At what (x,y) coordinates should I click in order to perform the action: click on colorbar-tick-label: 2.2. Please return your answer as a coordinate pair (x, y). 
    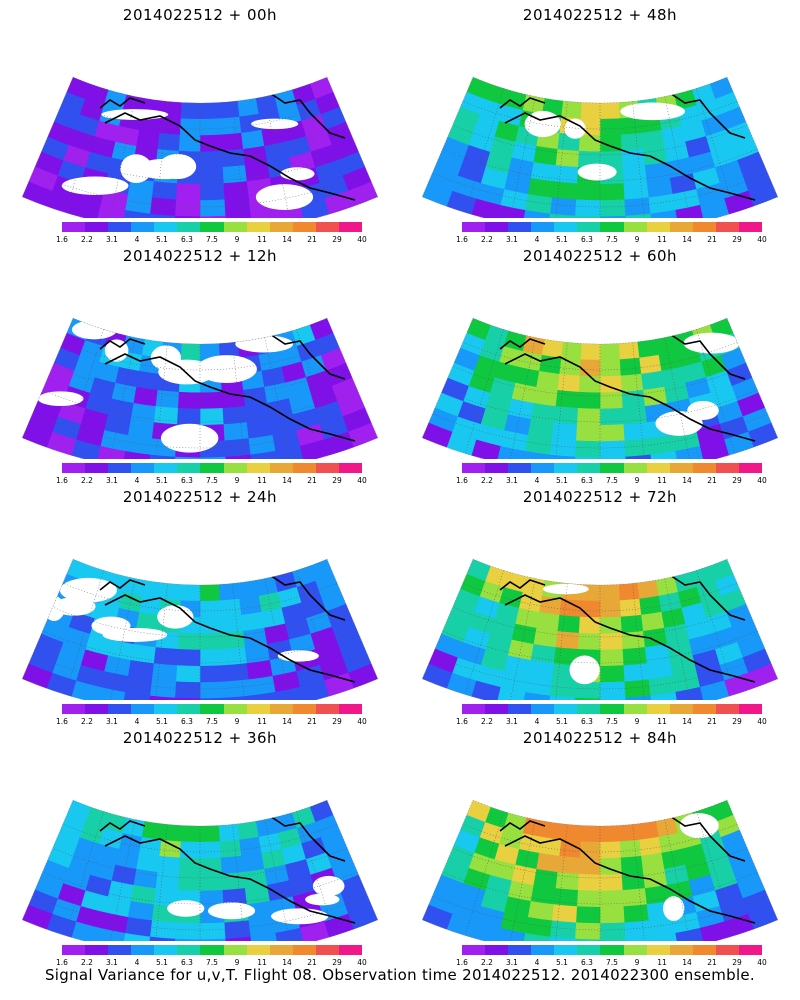
    Looking at the image, I should click on (487, 239).